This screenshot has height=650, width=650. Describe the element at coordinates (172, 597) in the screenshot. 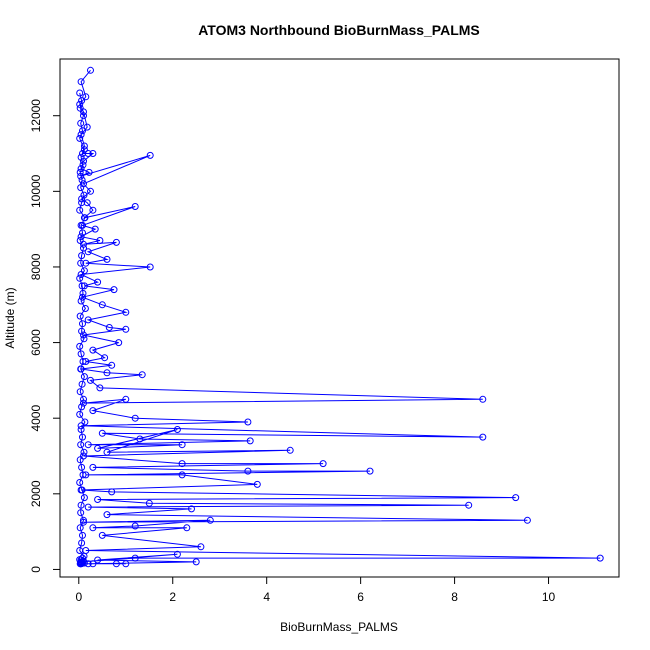

I see `x-tick-label: 2` at that location.